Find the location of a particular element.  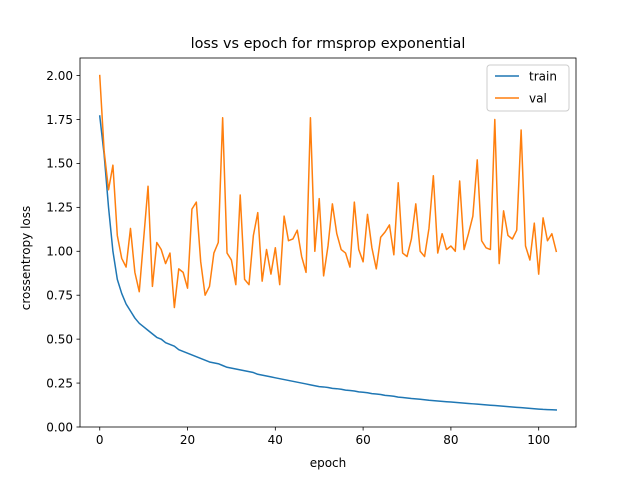

x-tick-label: 40 is located at coordinates (275, 440).